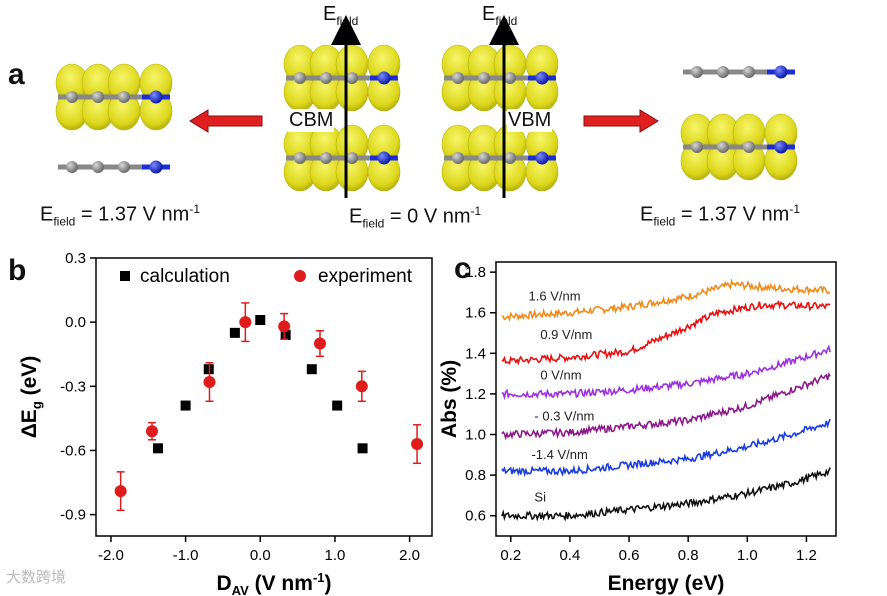 The height and width of the screenshot is (596, 887). Describe the element at coordinates (475, 435) in the screenshot. I see `y-tick-label-c: 1.0` at that location.